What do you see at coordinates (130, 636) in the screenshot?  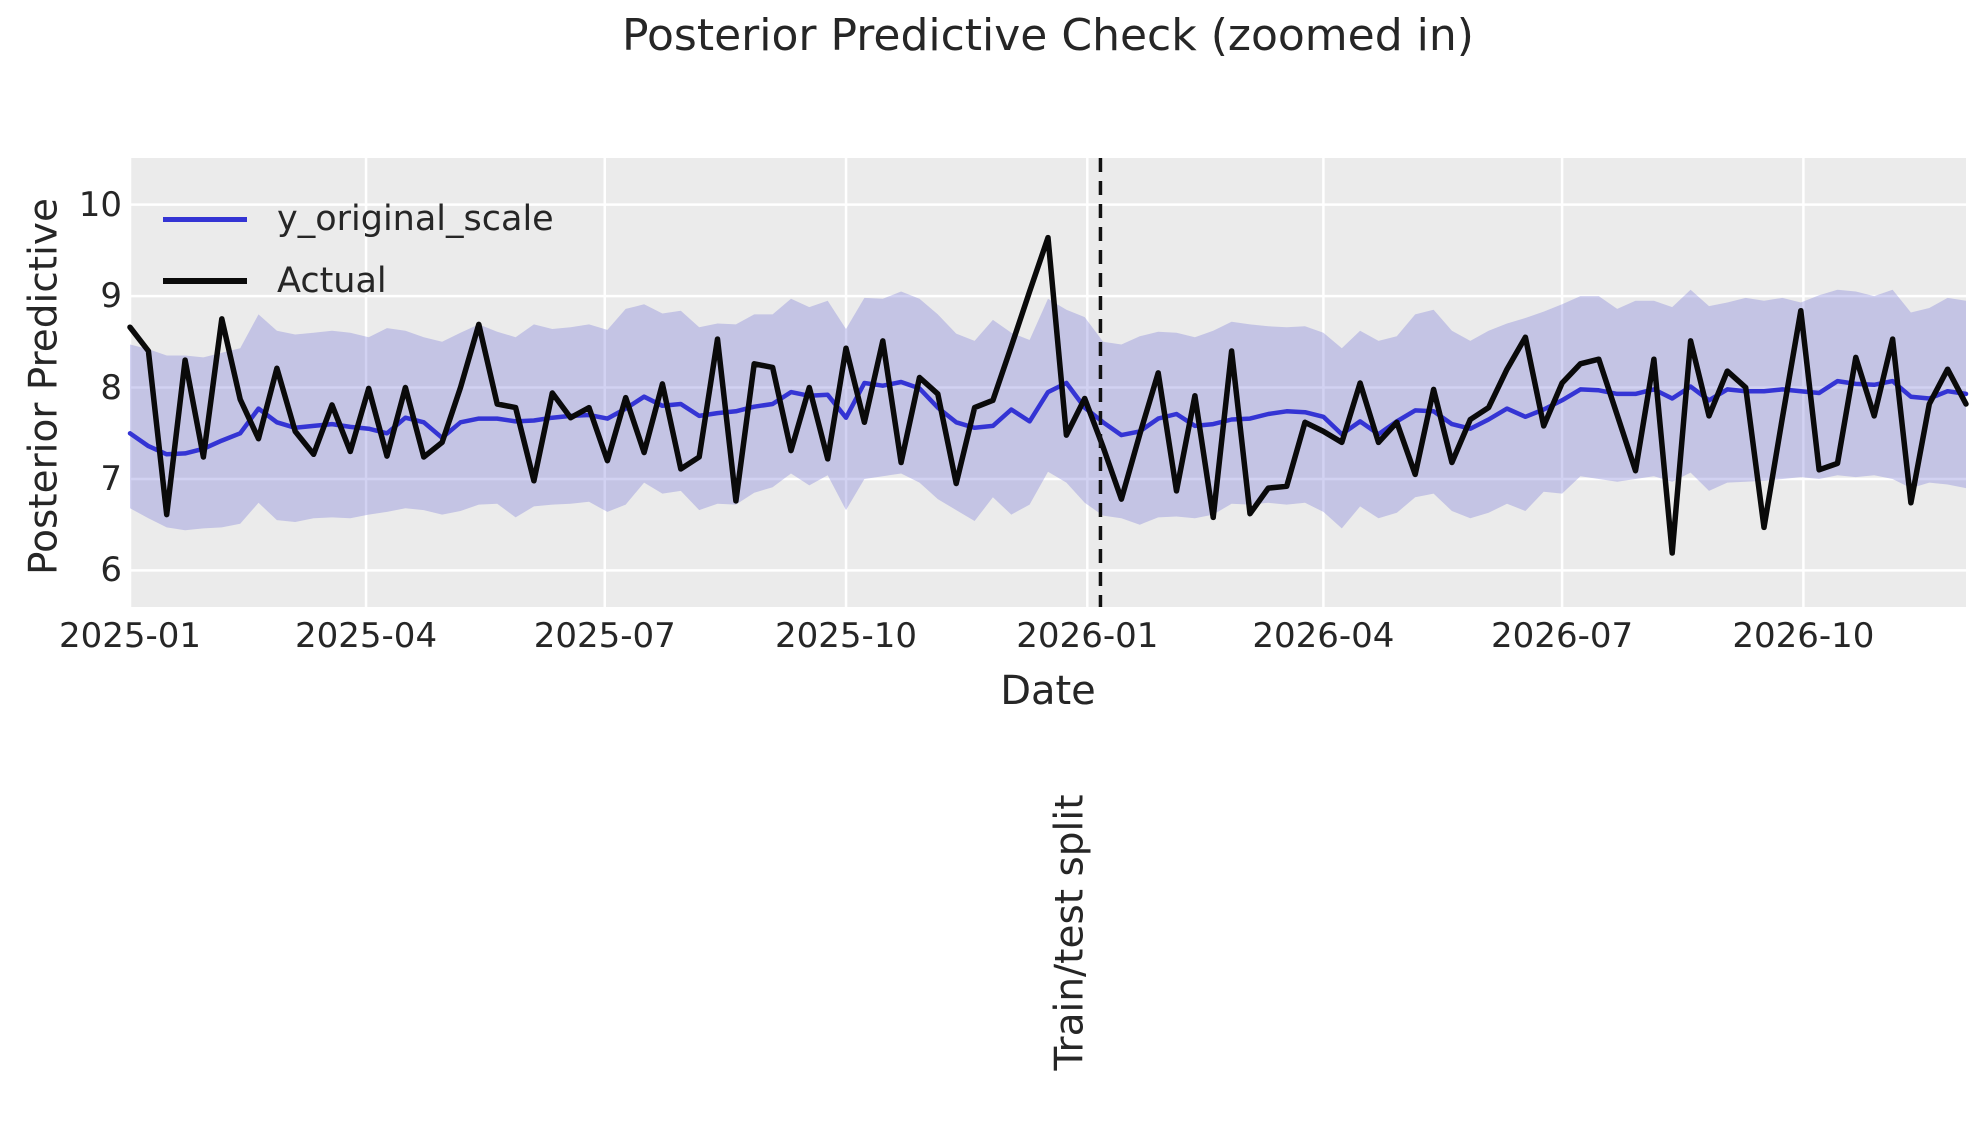 I see `x-tick-label: 2025-01` at bounding box center [130, 636].